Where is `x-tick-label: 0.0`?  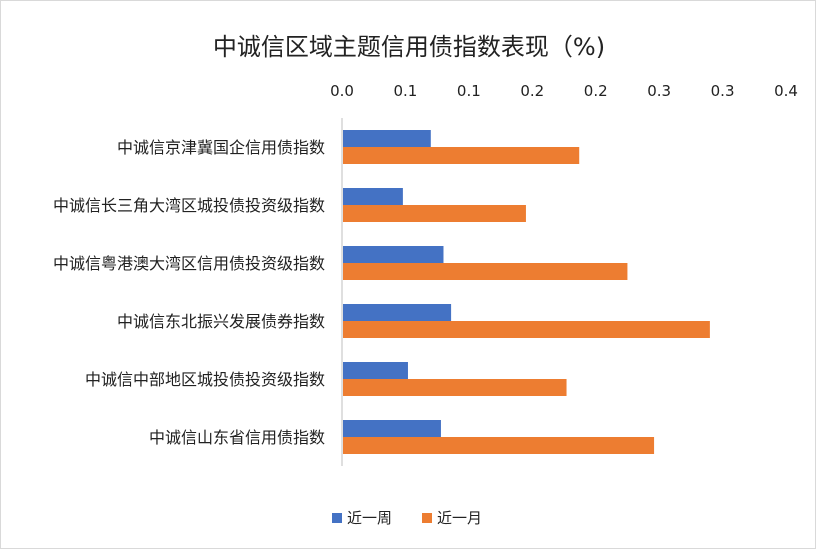
x-tick-label: 0.0 is located at coordinates (342, 91).